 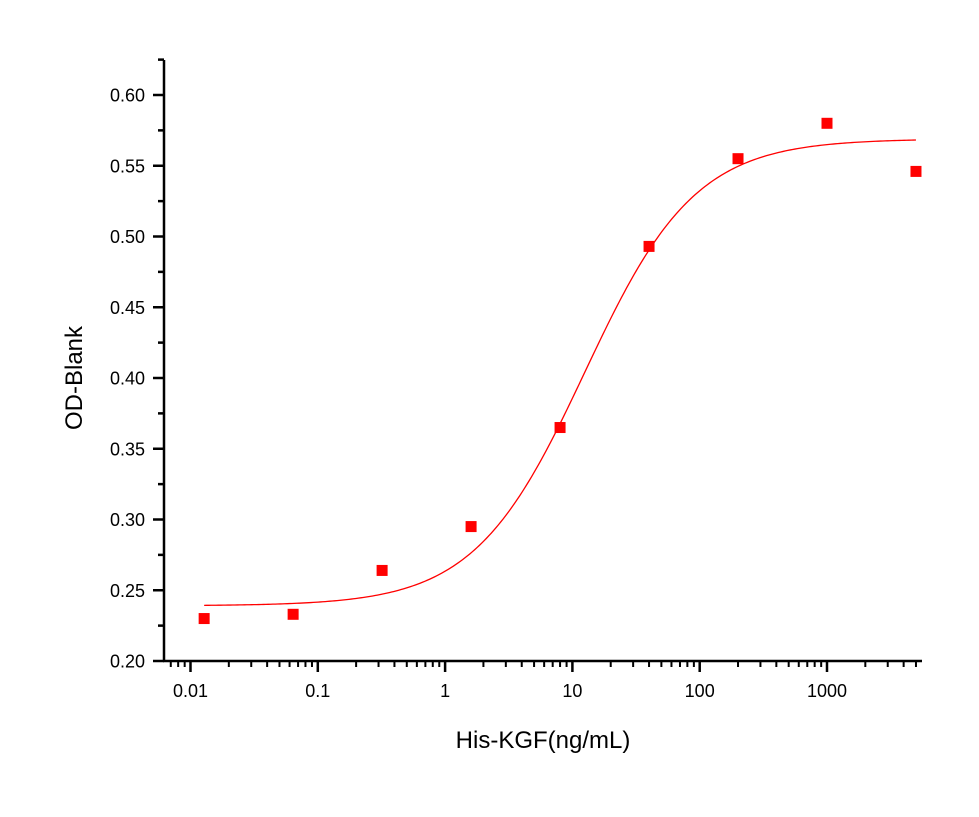 I want to click on x-tick-label: 0.01, so click(x=190, y=691).